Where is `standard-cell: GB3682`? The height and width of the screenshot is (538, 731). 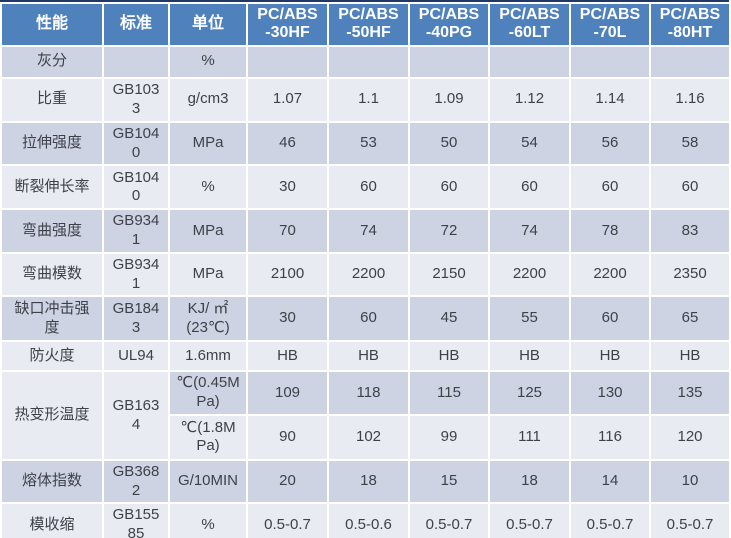 standard-cell: GB3682 is located at coordinates (136, 481).